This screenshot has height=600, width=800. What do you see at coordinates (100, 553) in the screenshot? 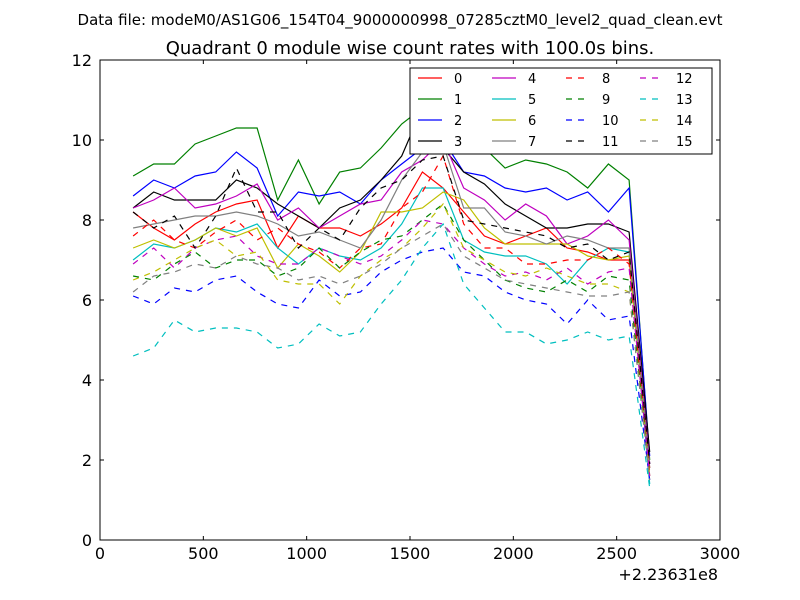
I see `x-tick-label: 0` at bounding box center [100, 553].